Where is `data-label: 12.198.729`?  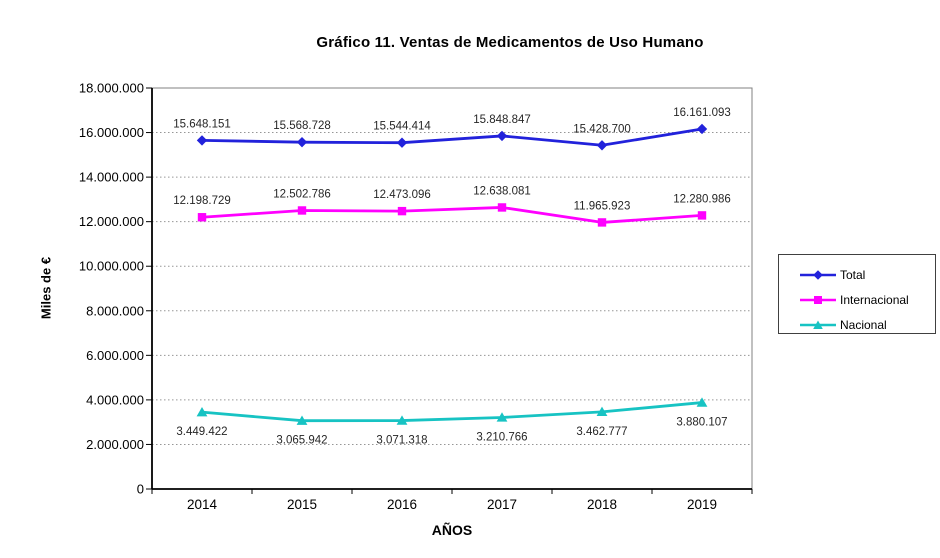
data-label: 12.198.729 is located at coordinates (202, 201).